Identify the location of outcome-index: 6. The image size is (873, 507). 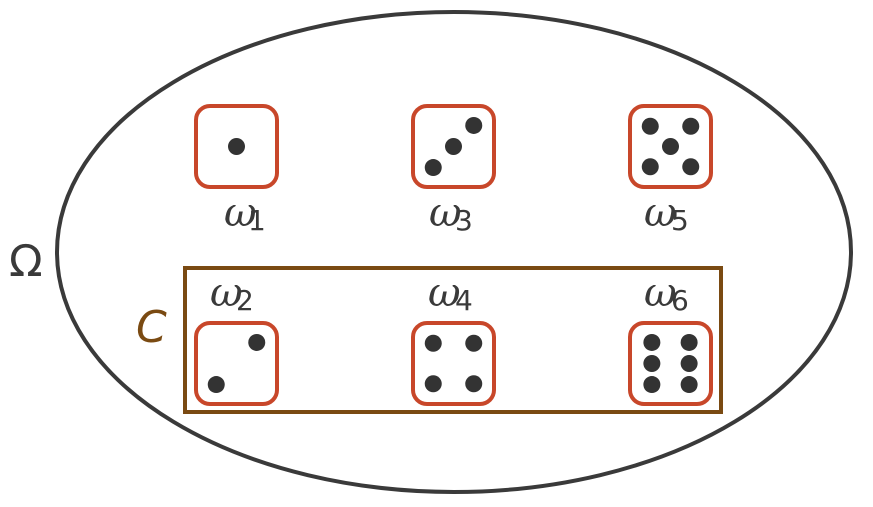
(680, 300).